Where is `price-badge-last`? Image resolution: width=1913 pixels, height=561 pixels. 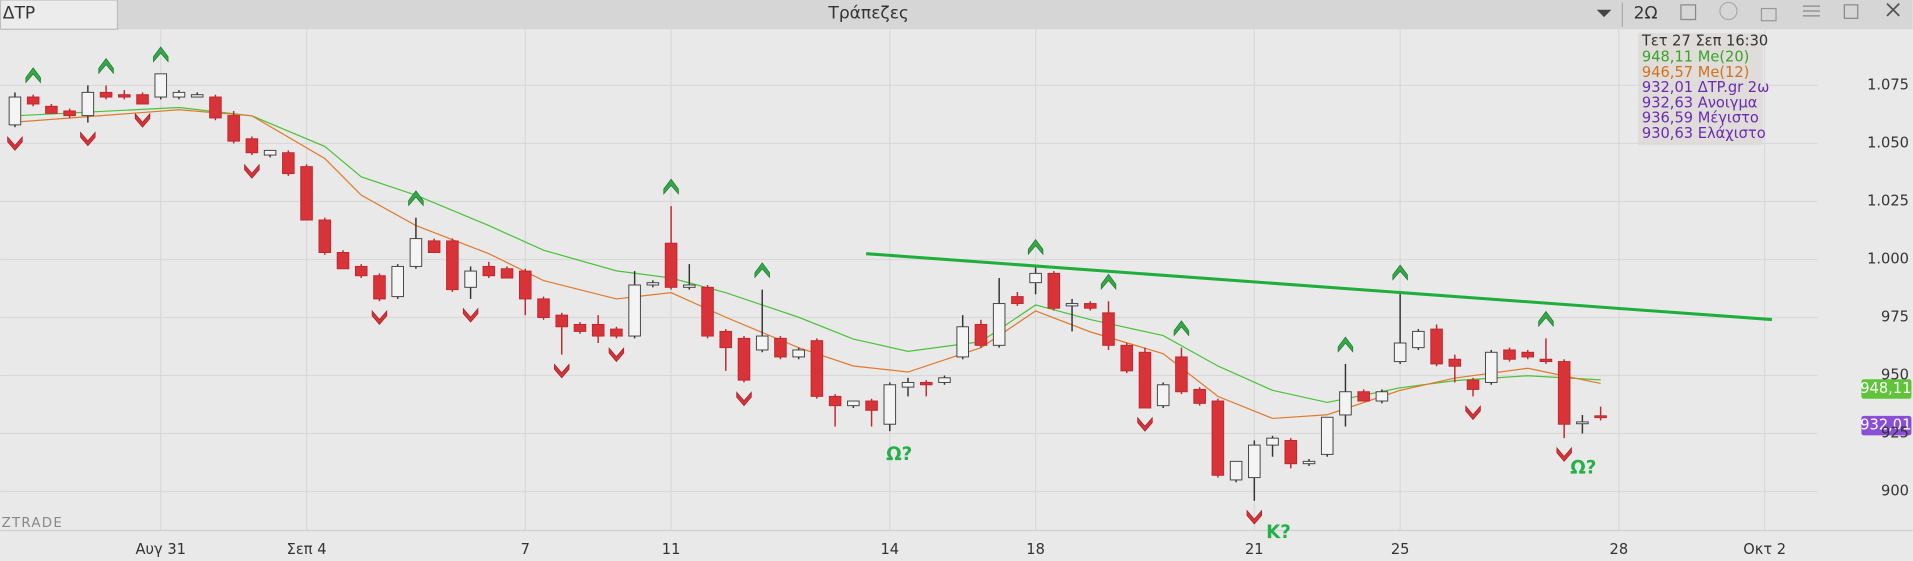
price-badge-last is located at coordinates (1886, 425).